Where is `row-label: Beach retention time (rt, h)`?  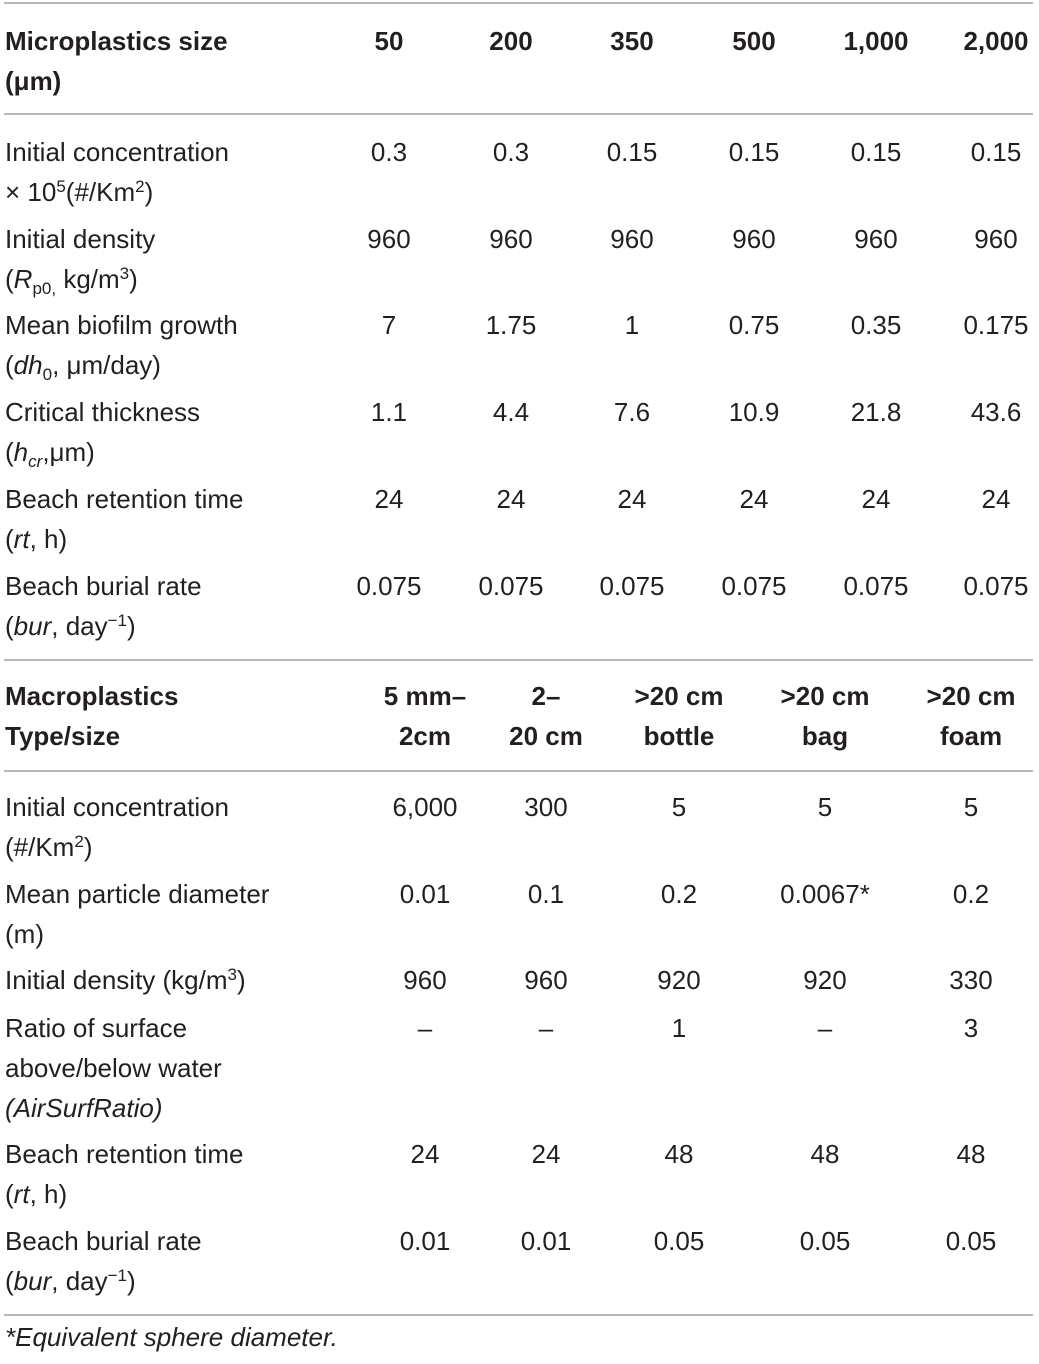
row-label: Beach retention time (rt, h) is located at coordinates (124, 1174).